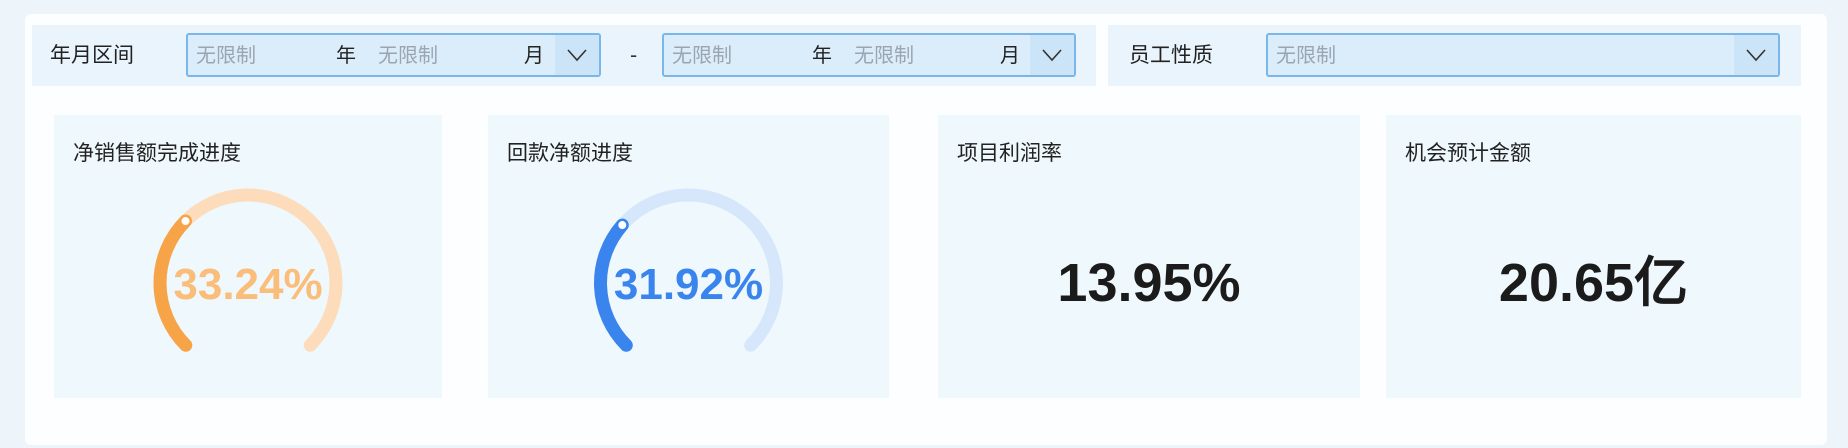 This screenshot has width=1848, height=448. Describe the element at coordinates (1523, 55) in the screenshot. I see `employee-type-select: 无限制` at that location.